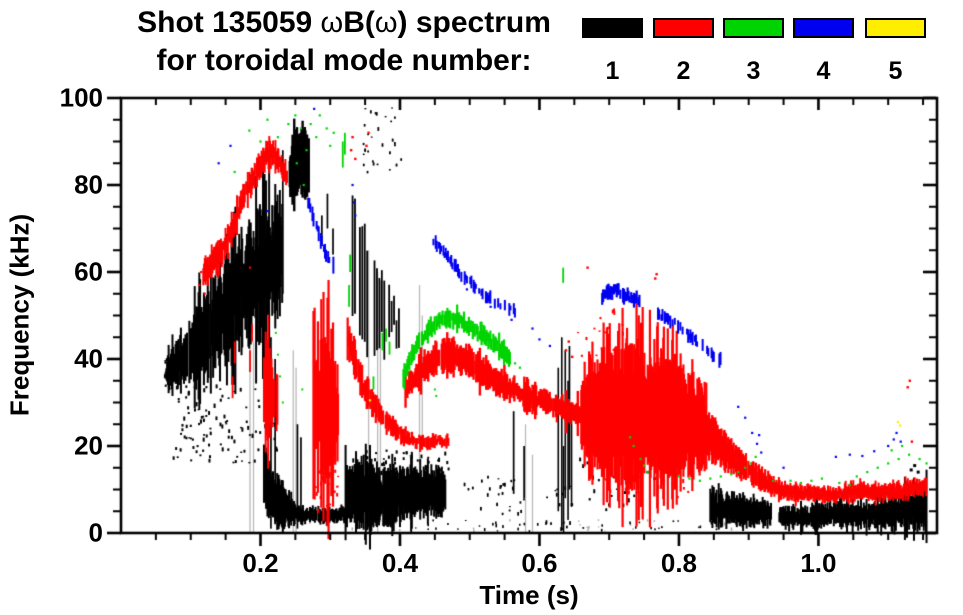 Image resolution: width=963 pixels, height=615 pixels. Describe the element at coordinates (539, 563) in the screenshot. I see `x-tick-label: 0.6` at that location.